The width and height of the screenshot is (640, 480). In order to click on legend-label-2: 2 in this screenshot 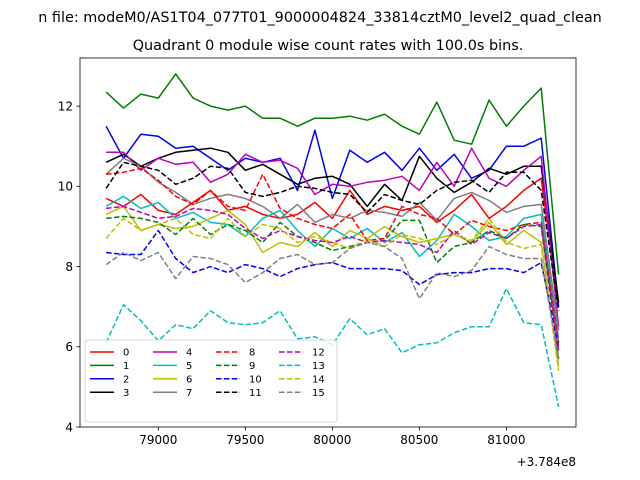, I will do `click(126, 379)`.